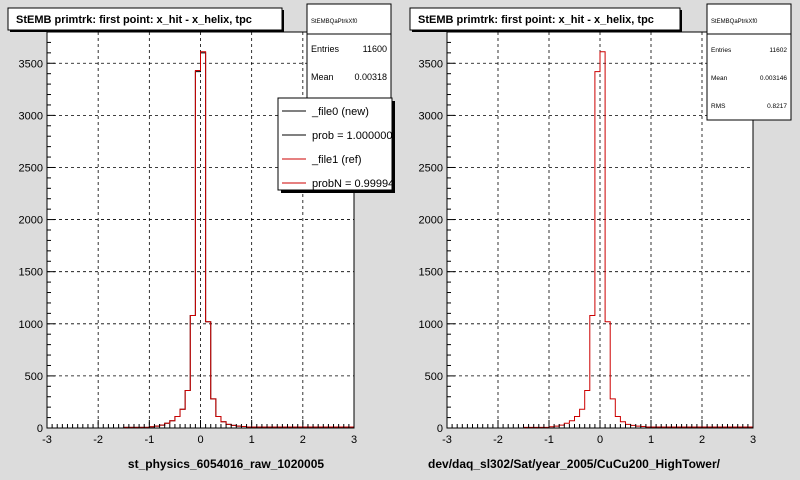 The width and height of the screenshot is (800, 480). What do you see at coordinates (226, 464) in the screenshot?
I see `x-axis-label: st_physics_6054016_raw_1020005` at bounding box center [226, 464].